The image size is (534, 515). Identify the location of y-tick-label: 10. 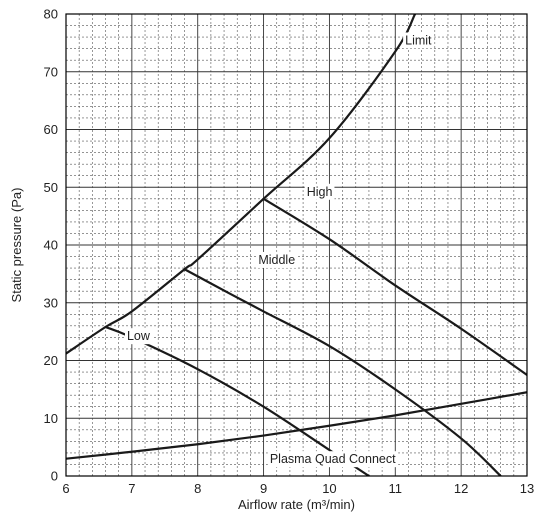
(51, 418).